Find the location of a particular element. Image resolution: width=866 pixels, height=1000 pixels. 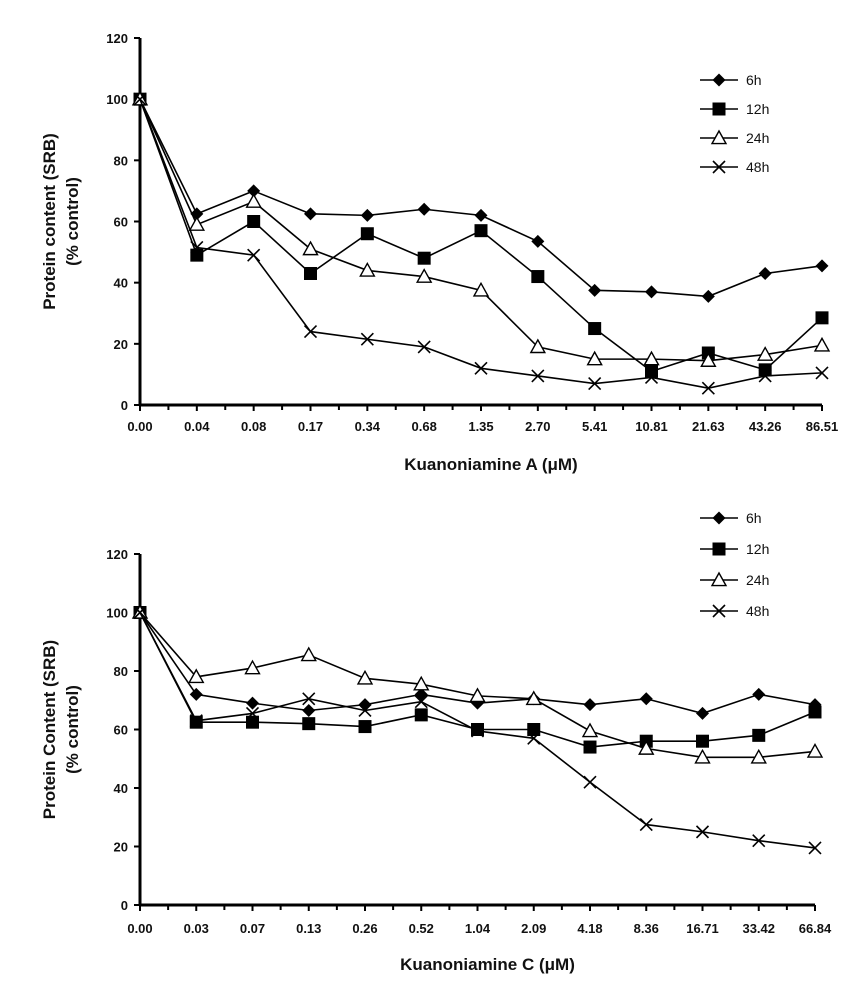

legend: 6h 12h 24h 48h is located at coordinates (734, 564).